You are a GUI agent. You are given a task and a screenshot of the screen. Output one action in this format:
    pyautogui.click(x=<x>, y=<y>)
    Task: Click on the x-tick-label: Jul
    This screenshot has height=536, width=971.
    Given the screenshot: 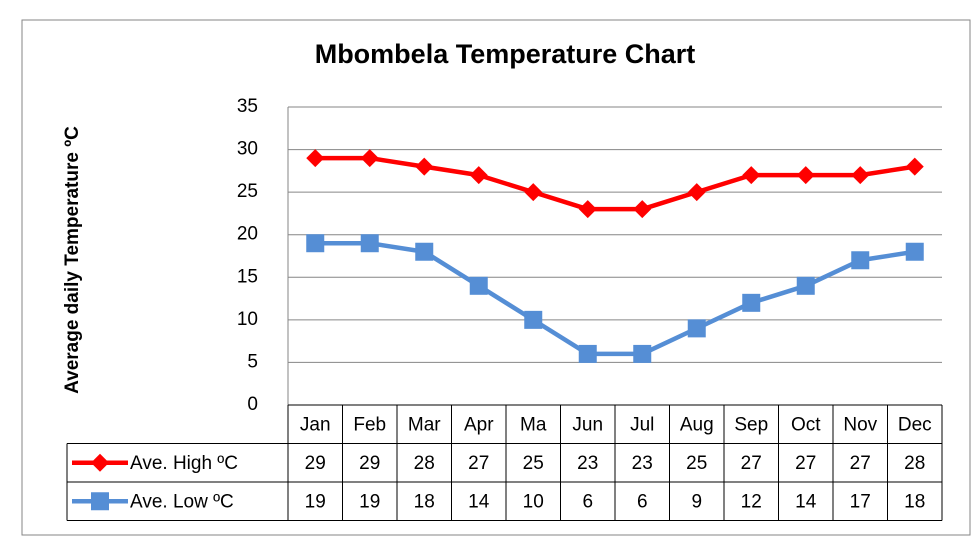 What is the action you would take?
    pyautogui.click(x=642, y=424)
    